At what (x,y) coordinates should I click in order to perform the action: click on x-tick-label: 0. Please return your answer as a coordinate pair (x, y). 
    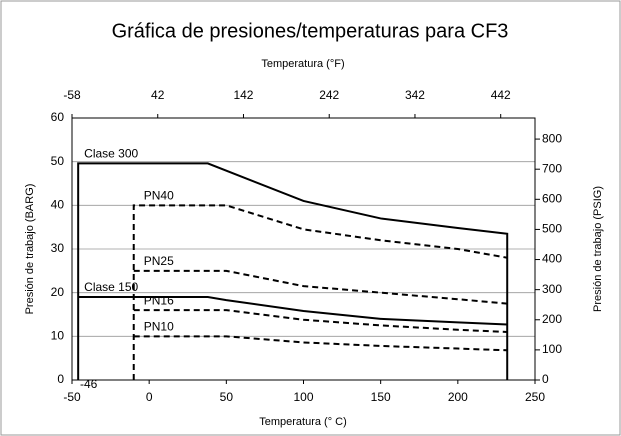
    Looking at the image, I should click on (149, 397).